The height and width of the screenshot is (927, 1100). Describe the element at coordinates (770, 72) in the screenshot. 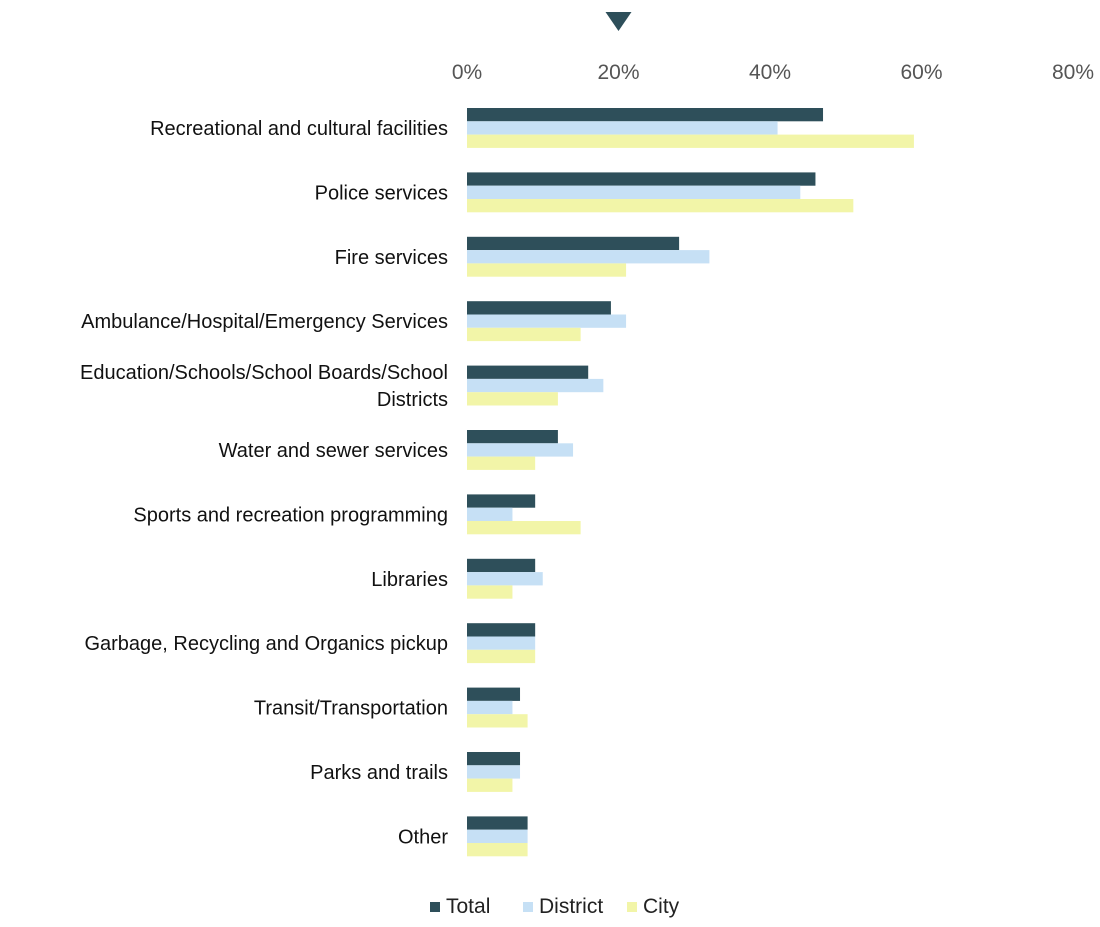

I see `x-tick-label: 40%` at that location.